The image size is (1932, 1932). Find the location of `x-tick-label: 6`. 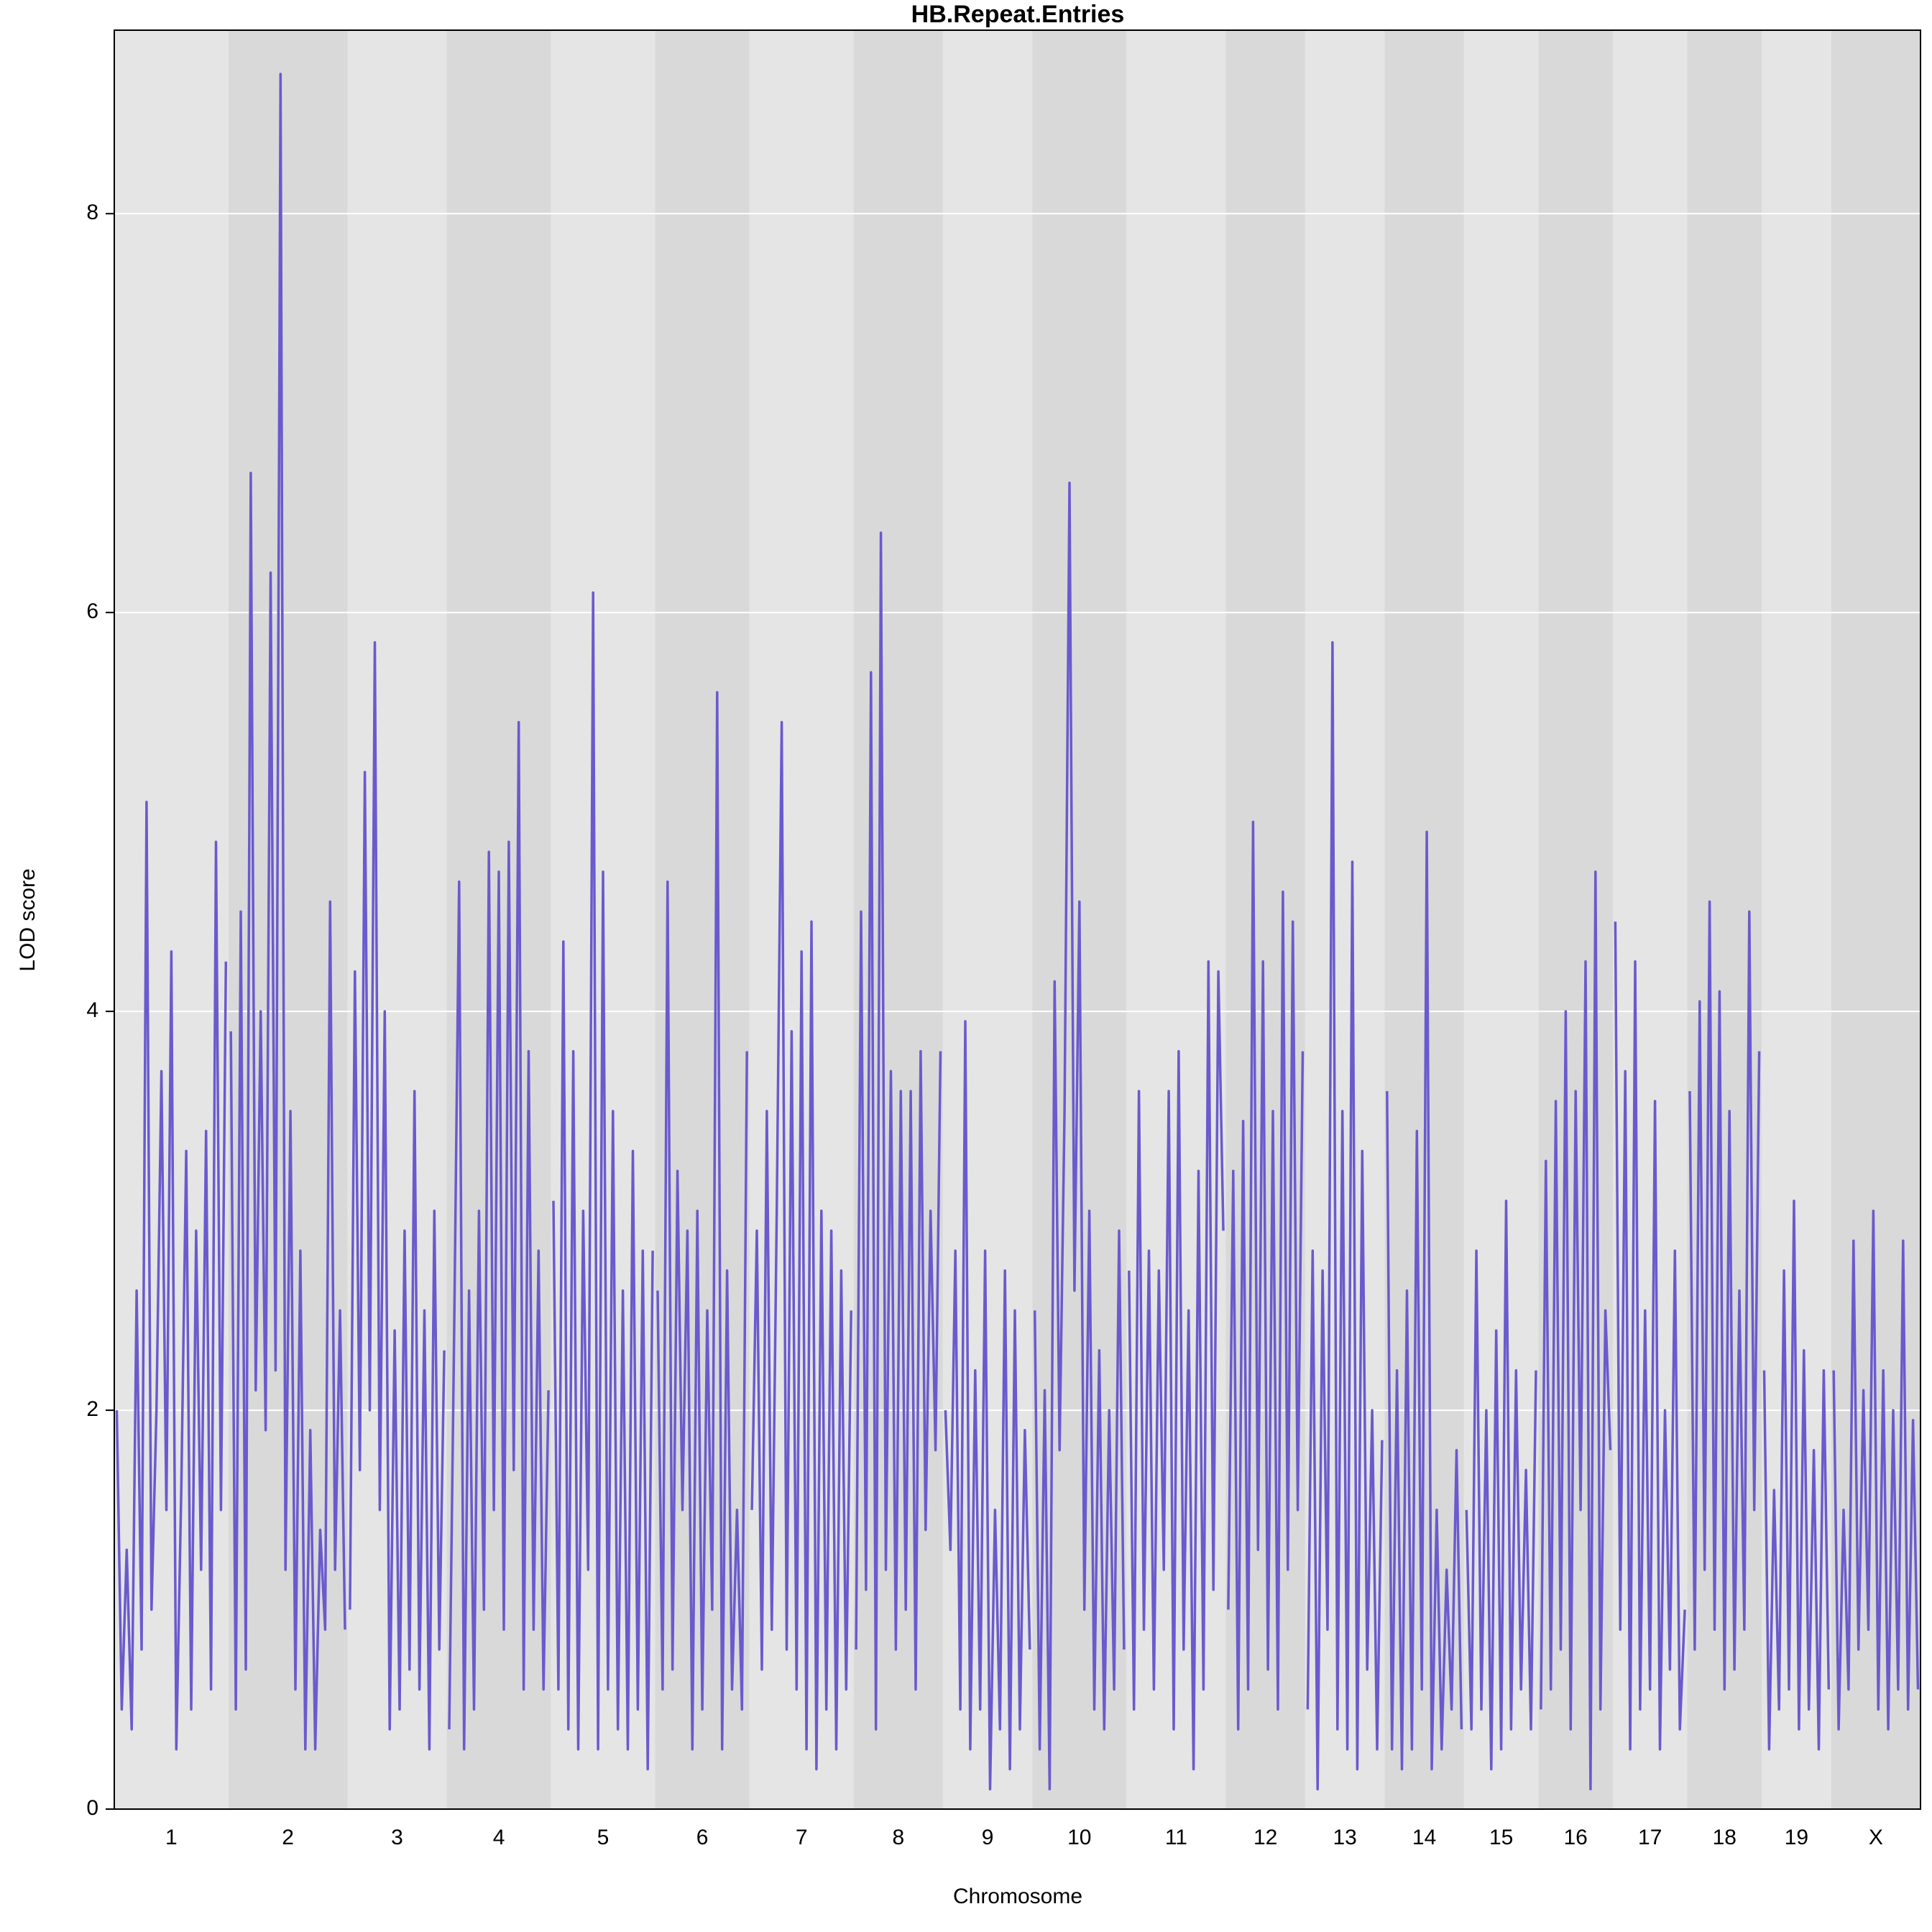

x-tick-label: 6 is located at coordinates (702, 1837).